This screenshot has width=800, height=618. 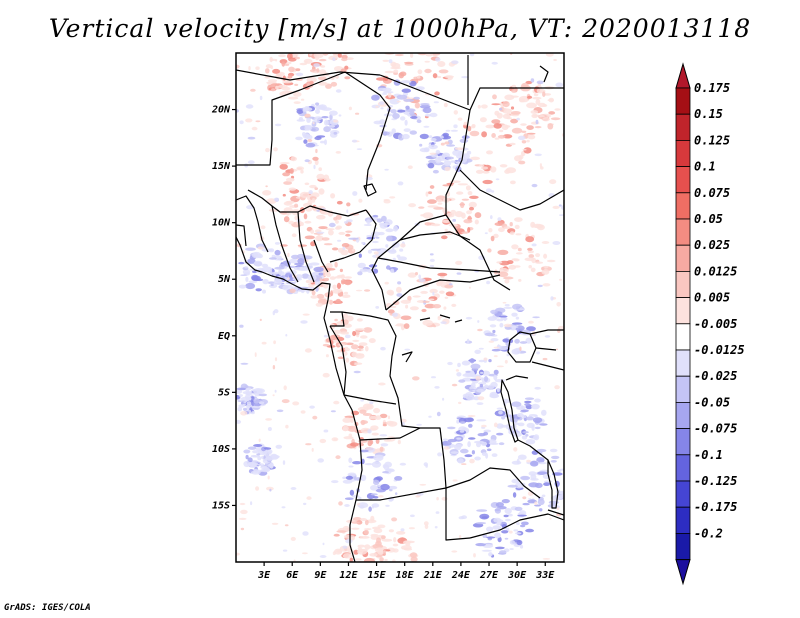 I want to click on colorbar-label: 0.1, so click(x=705, y=167).